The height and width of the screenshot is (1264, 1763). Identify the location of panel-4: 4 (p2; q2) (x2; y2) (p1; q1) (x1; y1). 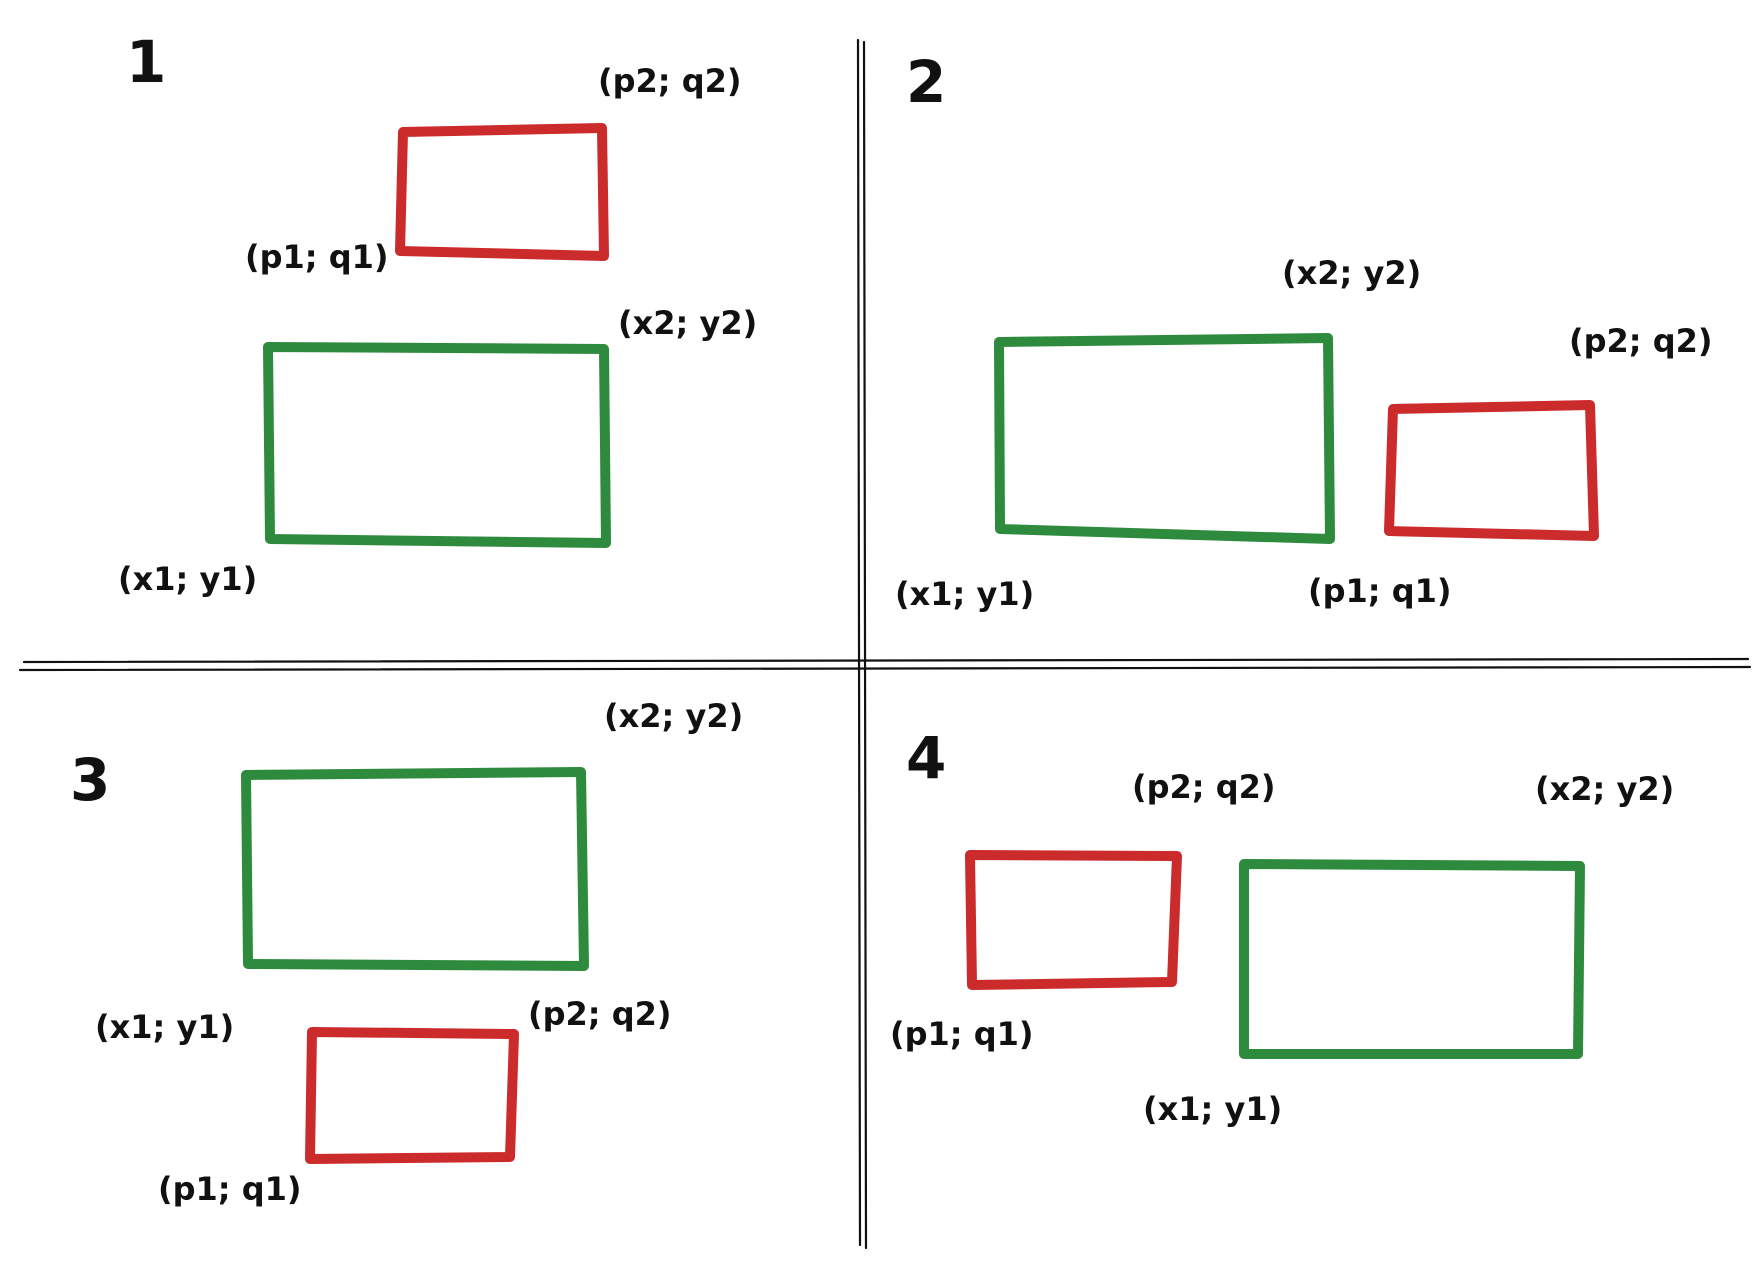
(1282, 926).